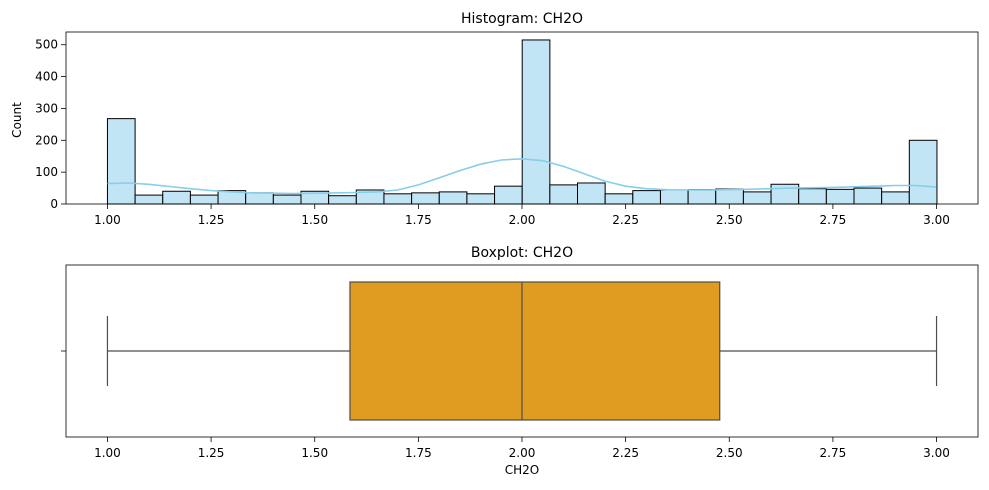  I want to click on boxplot-x-tick-label: 1.75, so click(418, 453).